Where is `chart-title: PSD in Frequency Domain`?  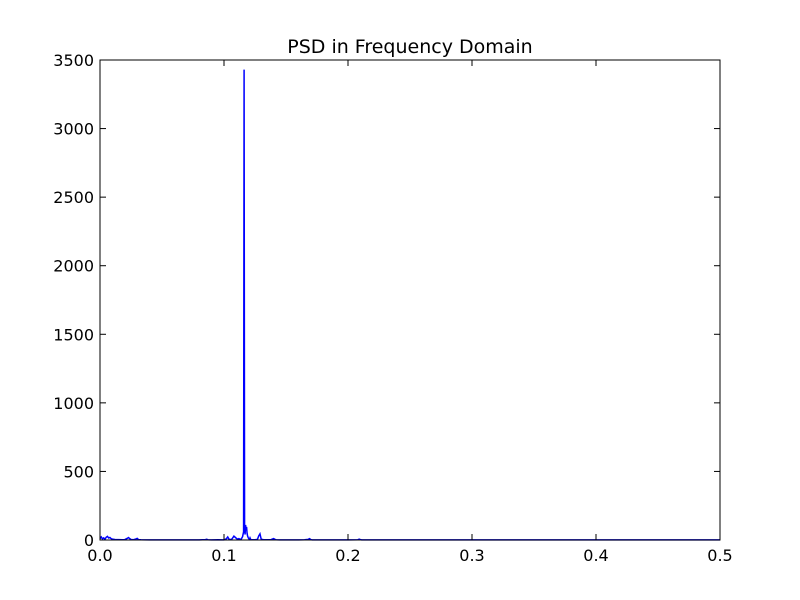 chart-title: PSD in Frequency Domain is located at coordinates (409, 47).